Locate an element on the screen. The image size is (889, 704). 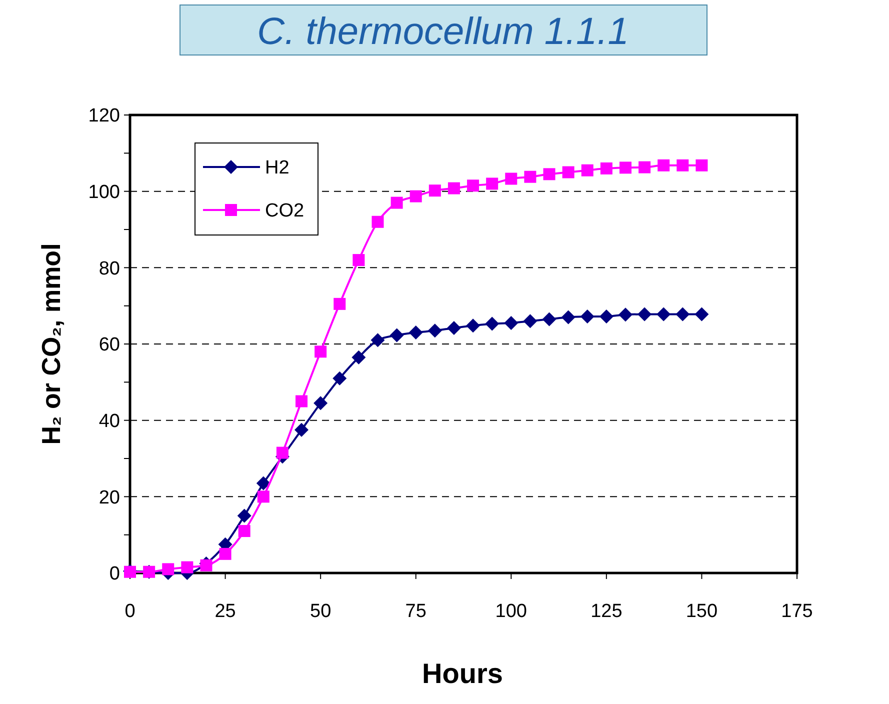
x-tick-label: 0 is located at coordinates (130, 611).